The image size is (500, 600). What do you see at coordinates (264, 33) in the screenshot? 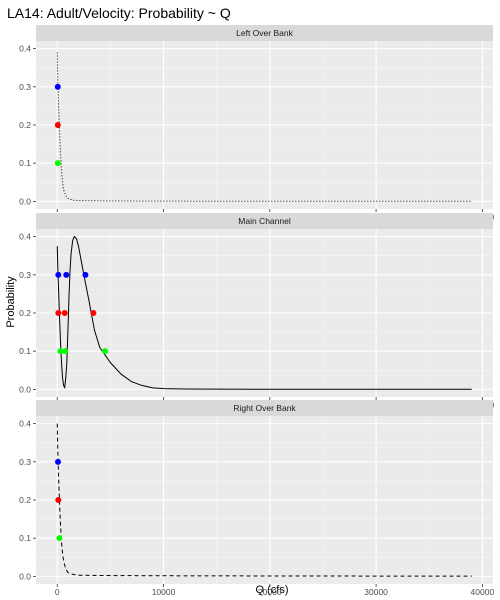
I see `facet-strip-label: Left Over Bank` at bounding box center [264, 33].